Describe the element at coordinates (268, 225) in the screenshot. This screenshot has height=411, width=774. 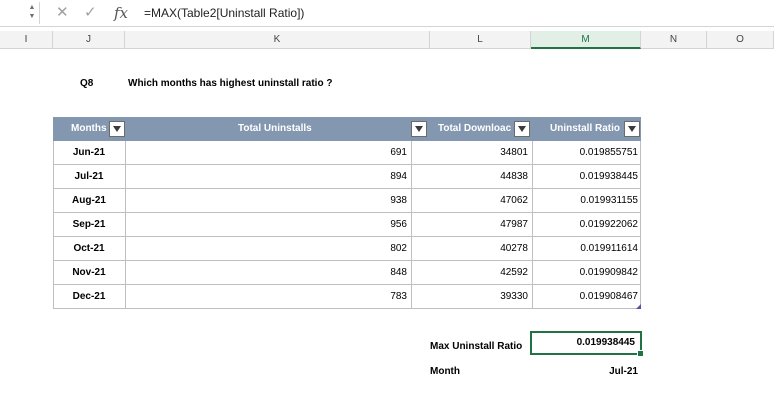
I see `cell-total-uninstalls: 956` at that location.